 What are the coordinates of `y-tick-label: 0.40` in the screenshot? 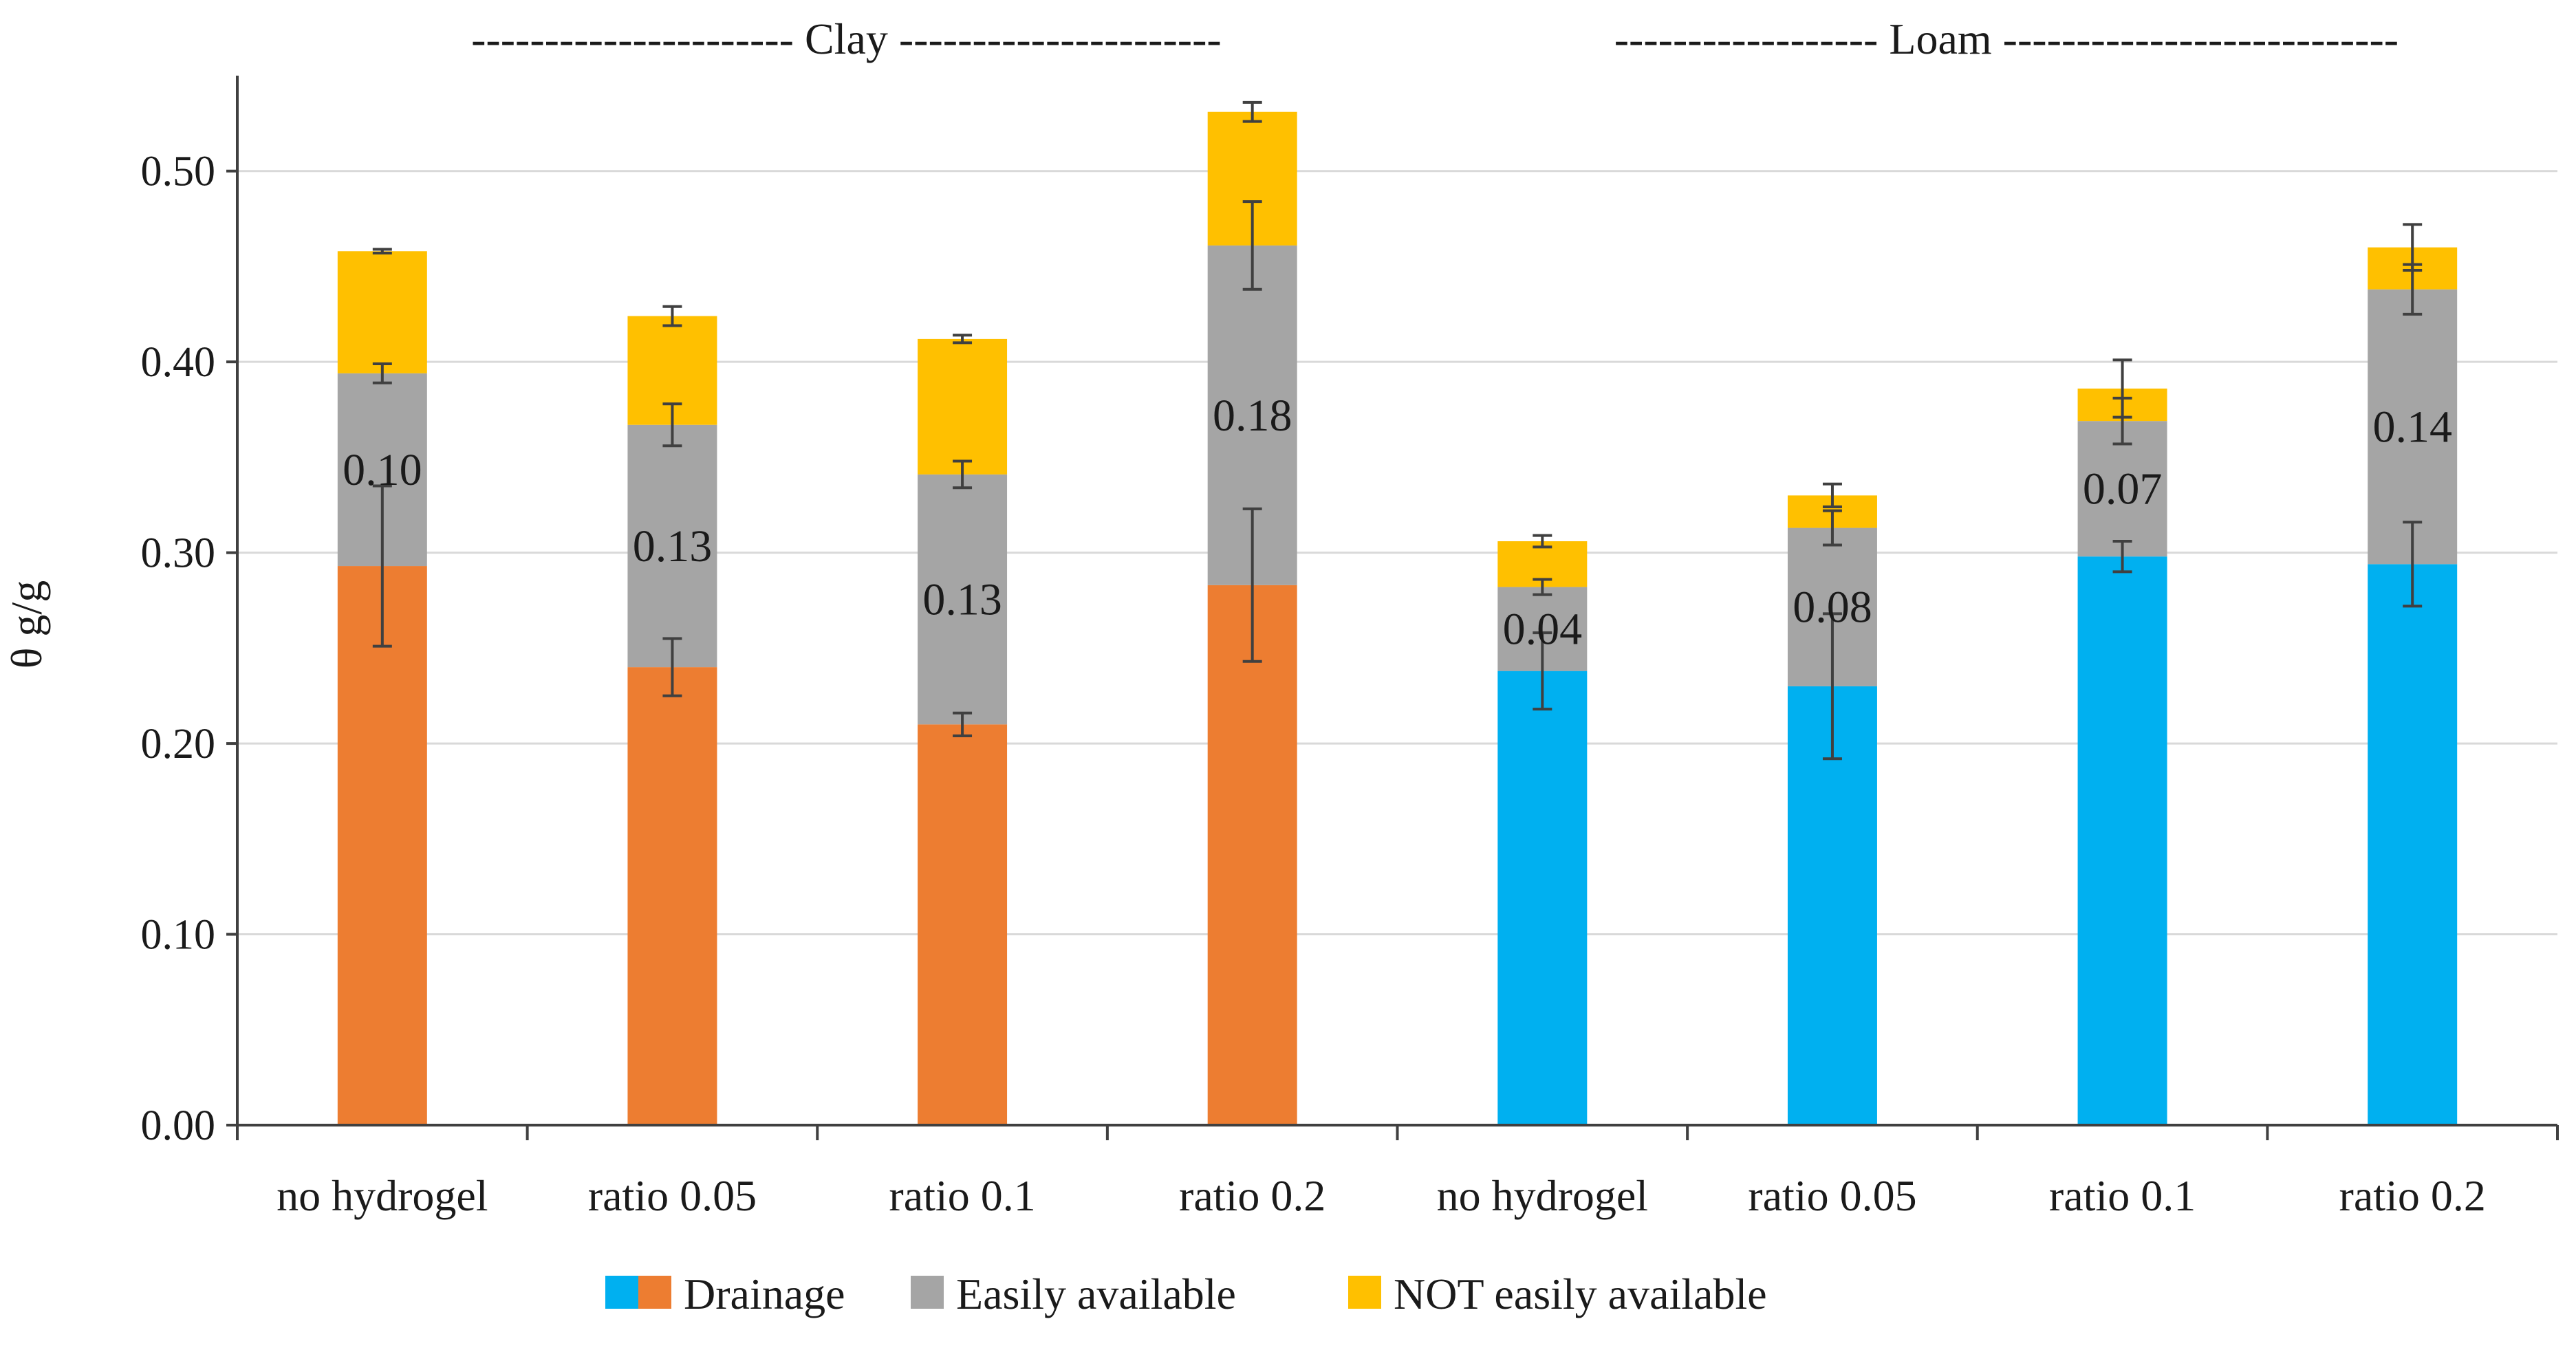 It's located at (178, 362).